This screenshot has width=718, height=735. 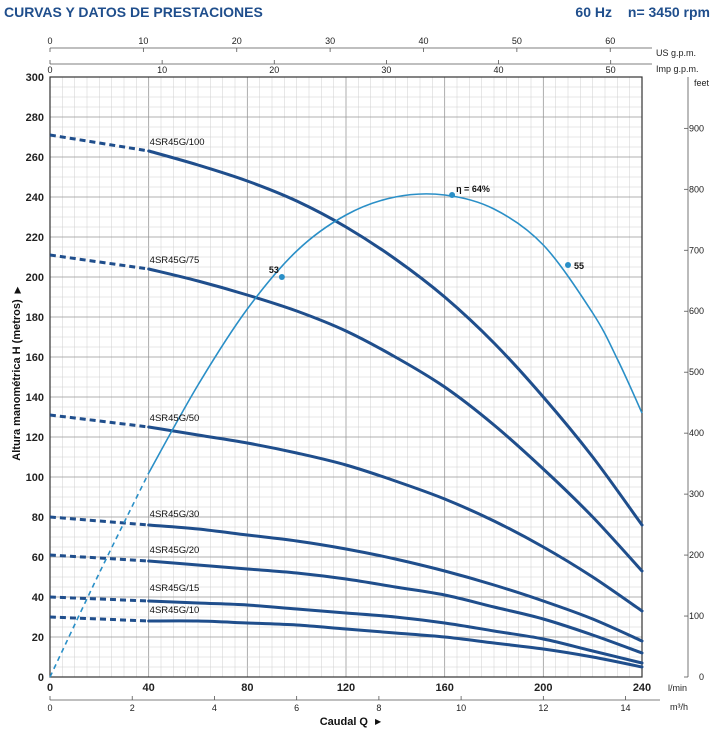 What do you see at coordinates (346, 688) in the screenshot?
I see `x-tick-label: 120` at bounding box center [346, 688].